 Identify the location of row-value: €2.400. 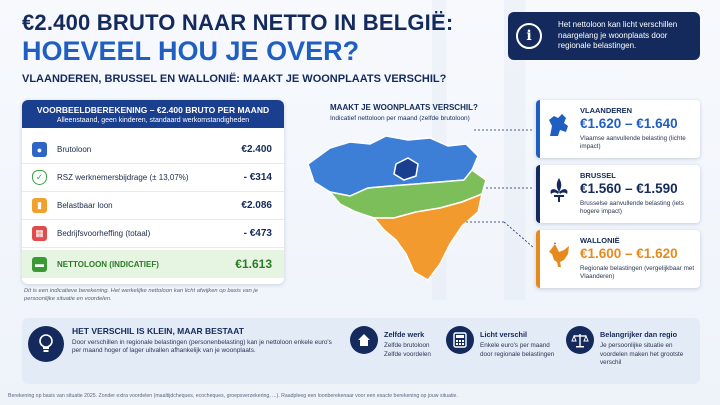
(256, 149).